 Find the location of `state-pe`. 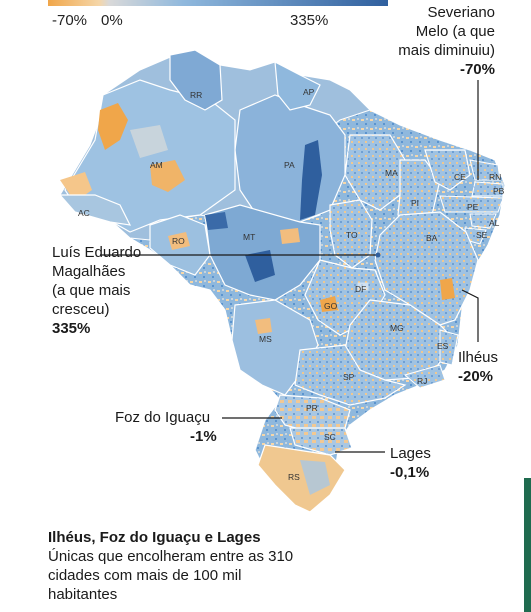

state-pe is located at coordinates (471, 204).